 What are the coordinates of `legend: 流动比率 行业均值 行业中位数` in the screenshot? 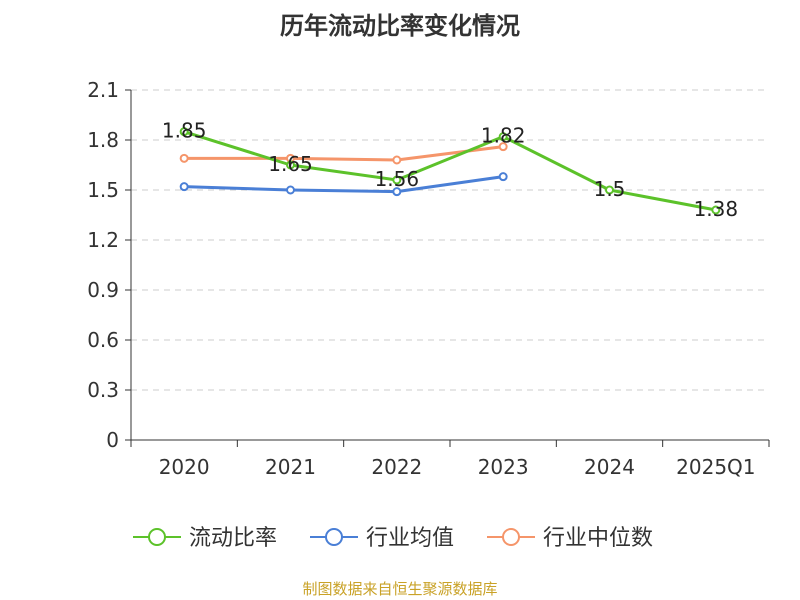 It's located at (393, 538).